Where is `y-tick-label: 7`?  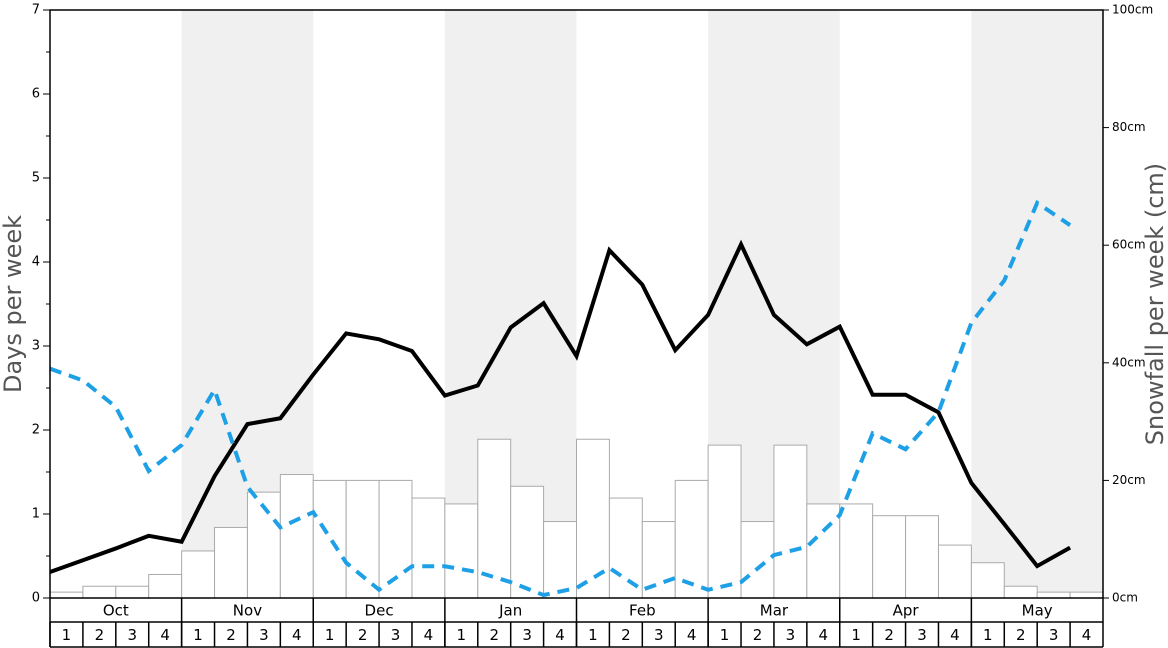
y-tick-label: 7 is located at coordinates (36, 10).